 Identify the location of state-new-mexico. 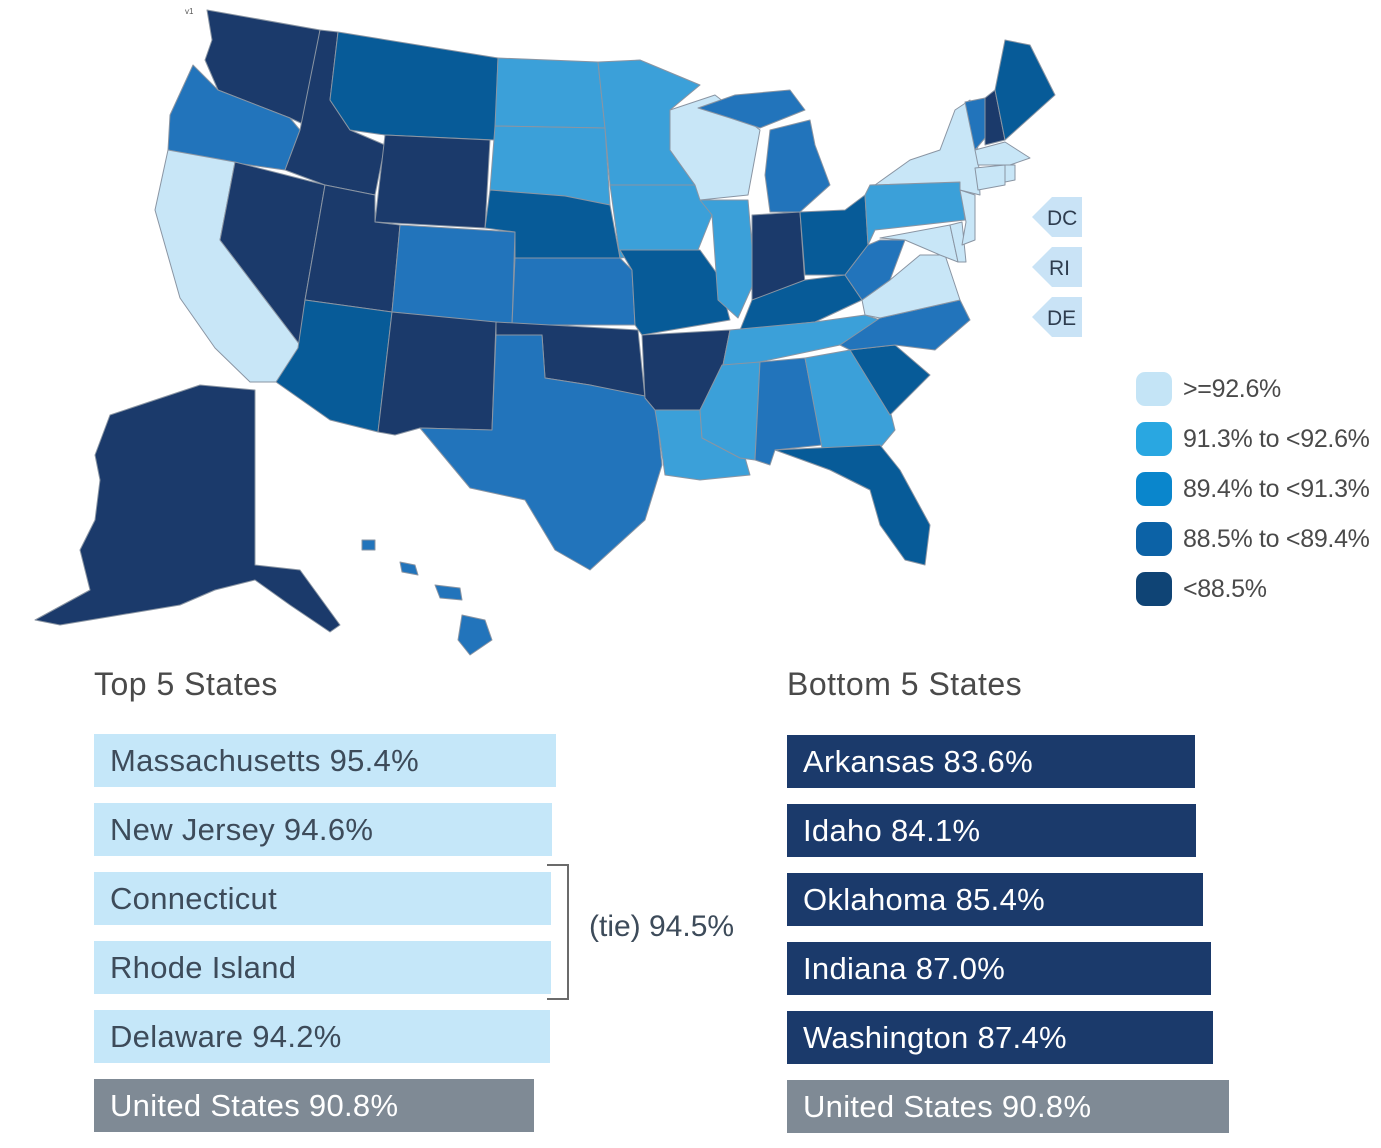
(437, 373).